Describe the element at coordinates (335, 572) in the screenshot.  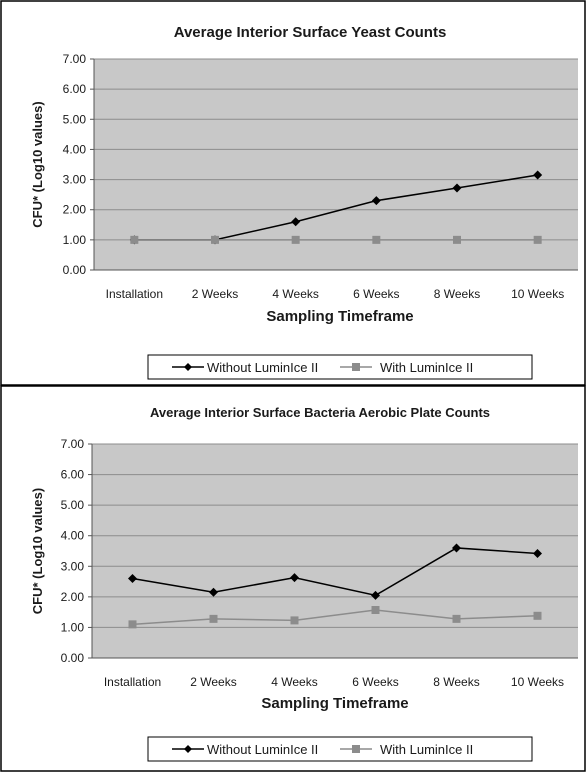
I see `series-line-without` at that location.